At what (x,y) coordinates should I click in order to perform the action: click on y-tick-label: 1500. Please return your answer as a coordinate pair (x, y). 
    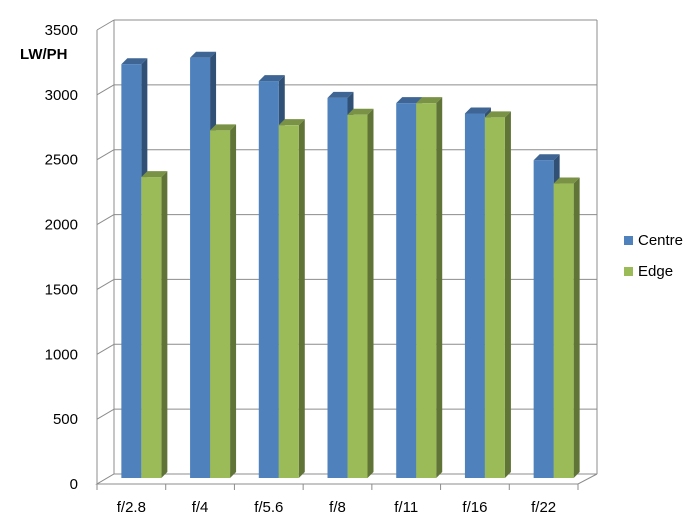
    Looking at the image, I should click on (61, 289).